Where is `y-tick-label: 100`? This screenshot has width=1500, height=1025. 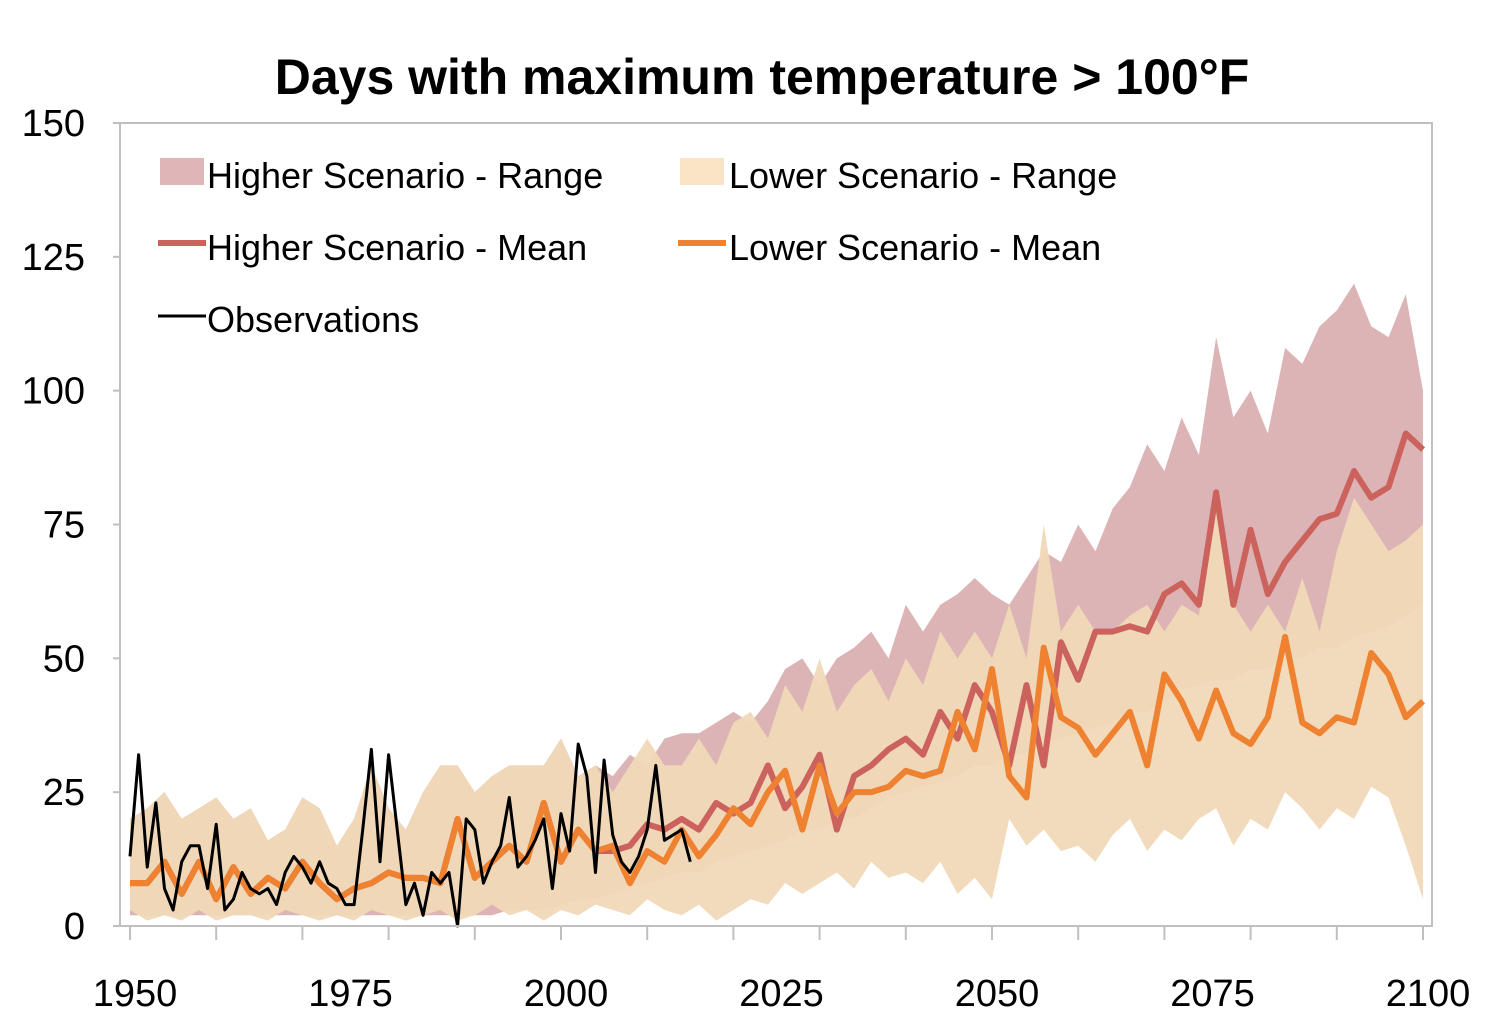
y-tick-label: 100 is located at coordinates (53, 392).